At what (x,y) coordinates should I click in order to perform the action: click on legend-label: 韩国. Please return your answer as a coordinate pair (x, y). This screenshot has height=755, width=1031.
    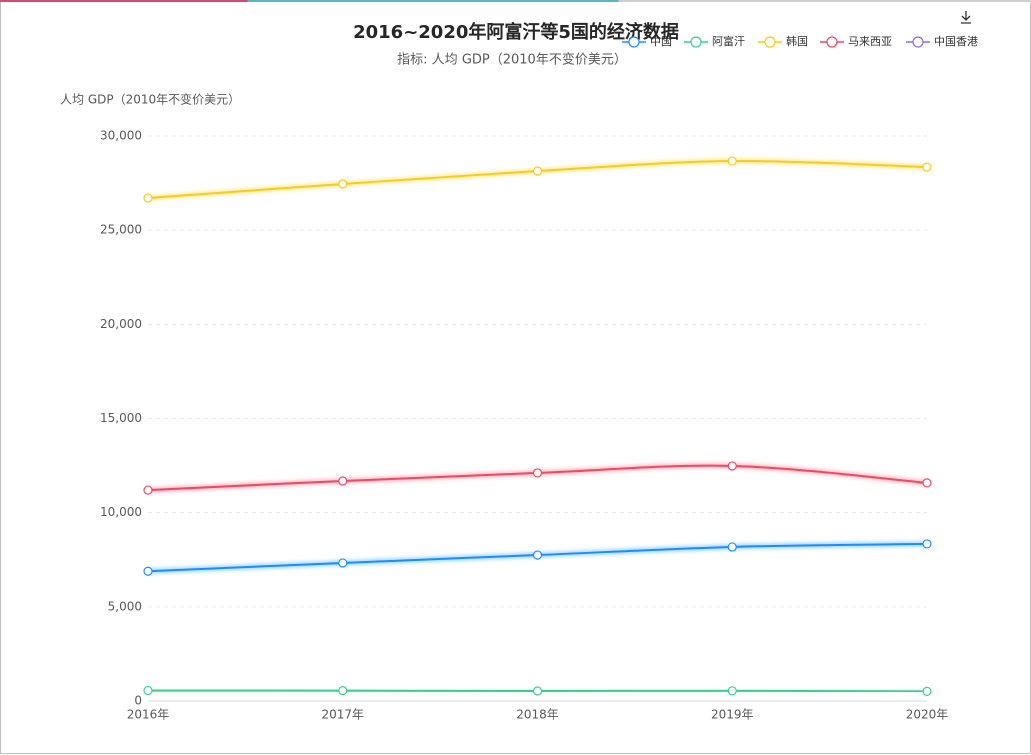
    Looking at the image, I should click on (797, 41).